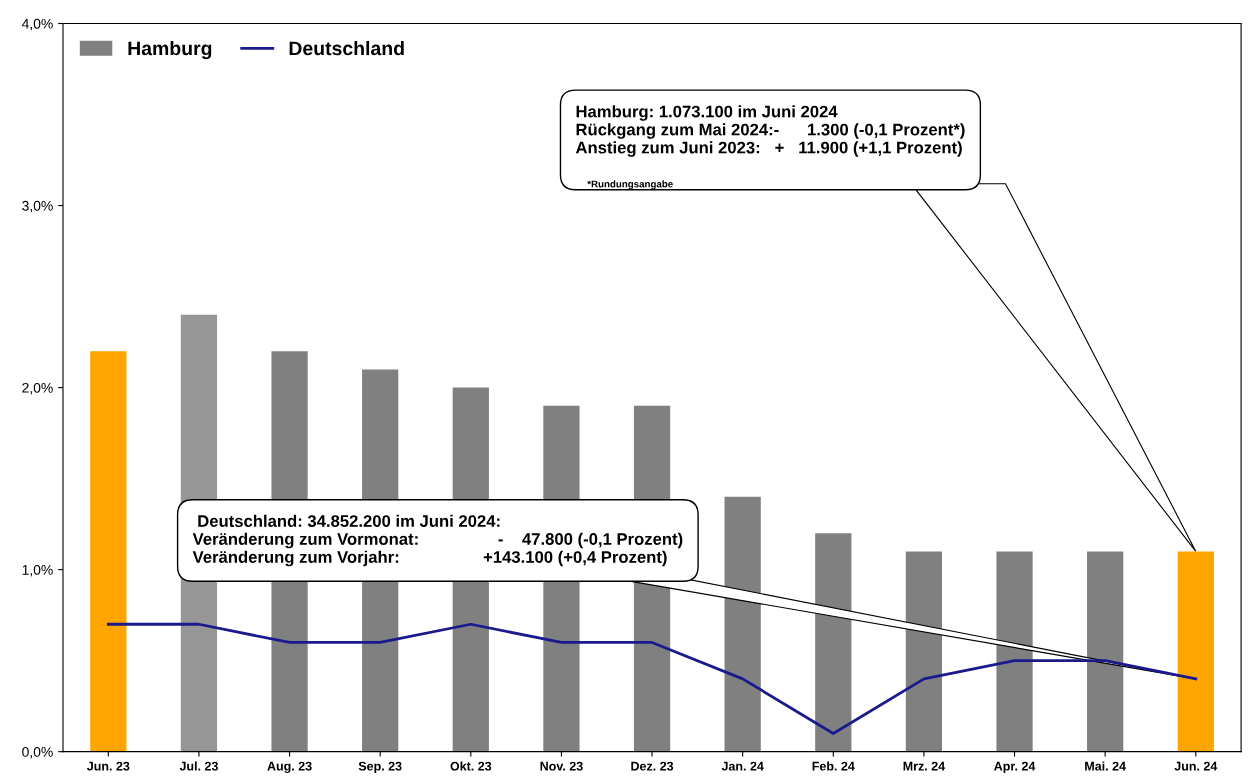 The width and height of the screenshot is (1260, 783). Describe the element at coordinates (471, 766) in the screenshot. I see `x-tick-label: Okt. 23` at that location.